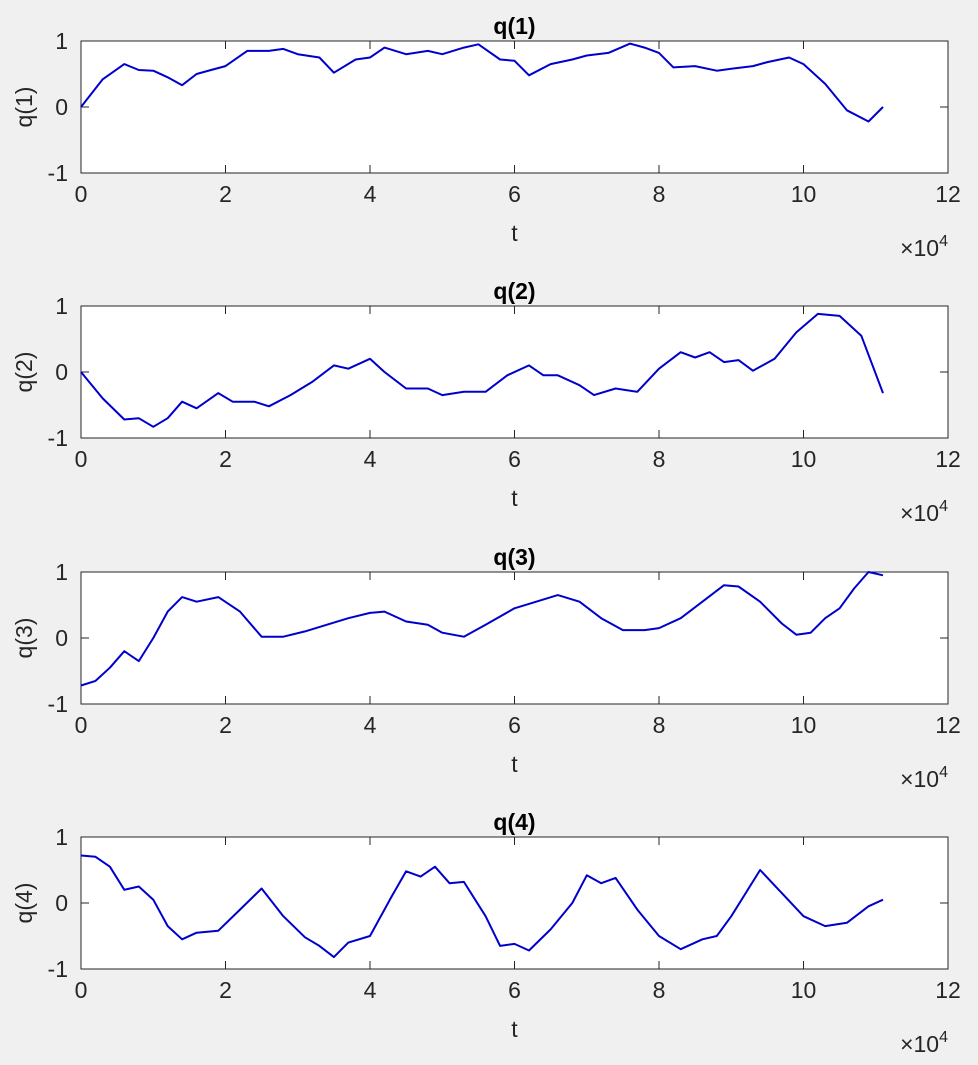  Describe the element at coordinates (514, 291) in the screenshot. I see `chart-title: q(2)` at that location.